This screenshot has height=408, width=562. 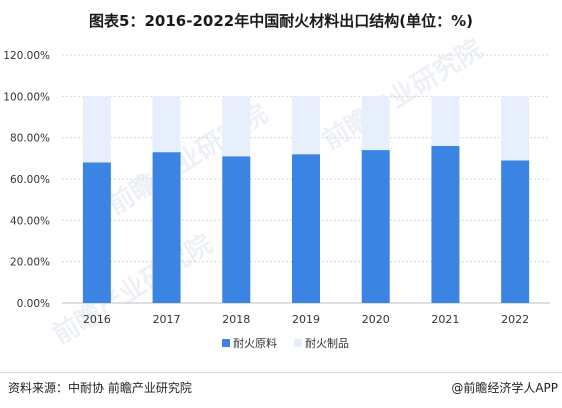 I want to click on brand-credit: @前瞻经济学人APP, so click(x=504, y=388).